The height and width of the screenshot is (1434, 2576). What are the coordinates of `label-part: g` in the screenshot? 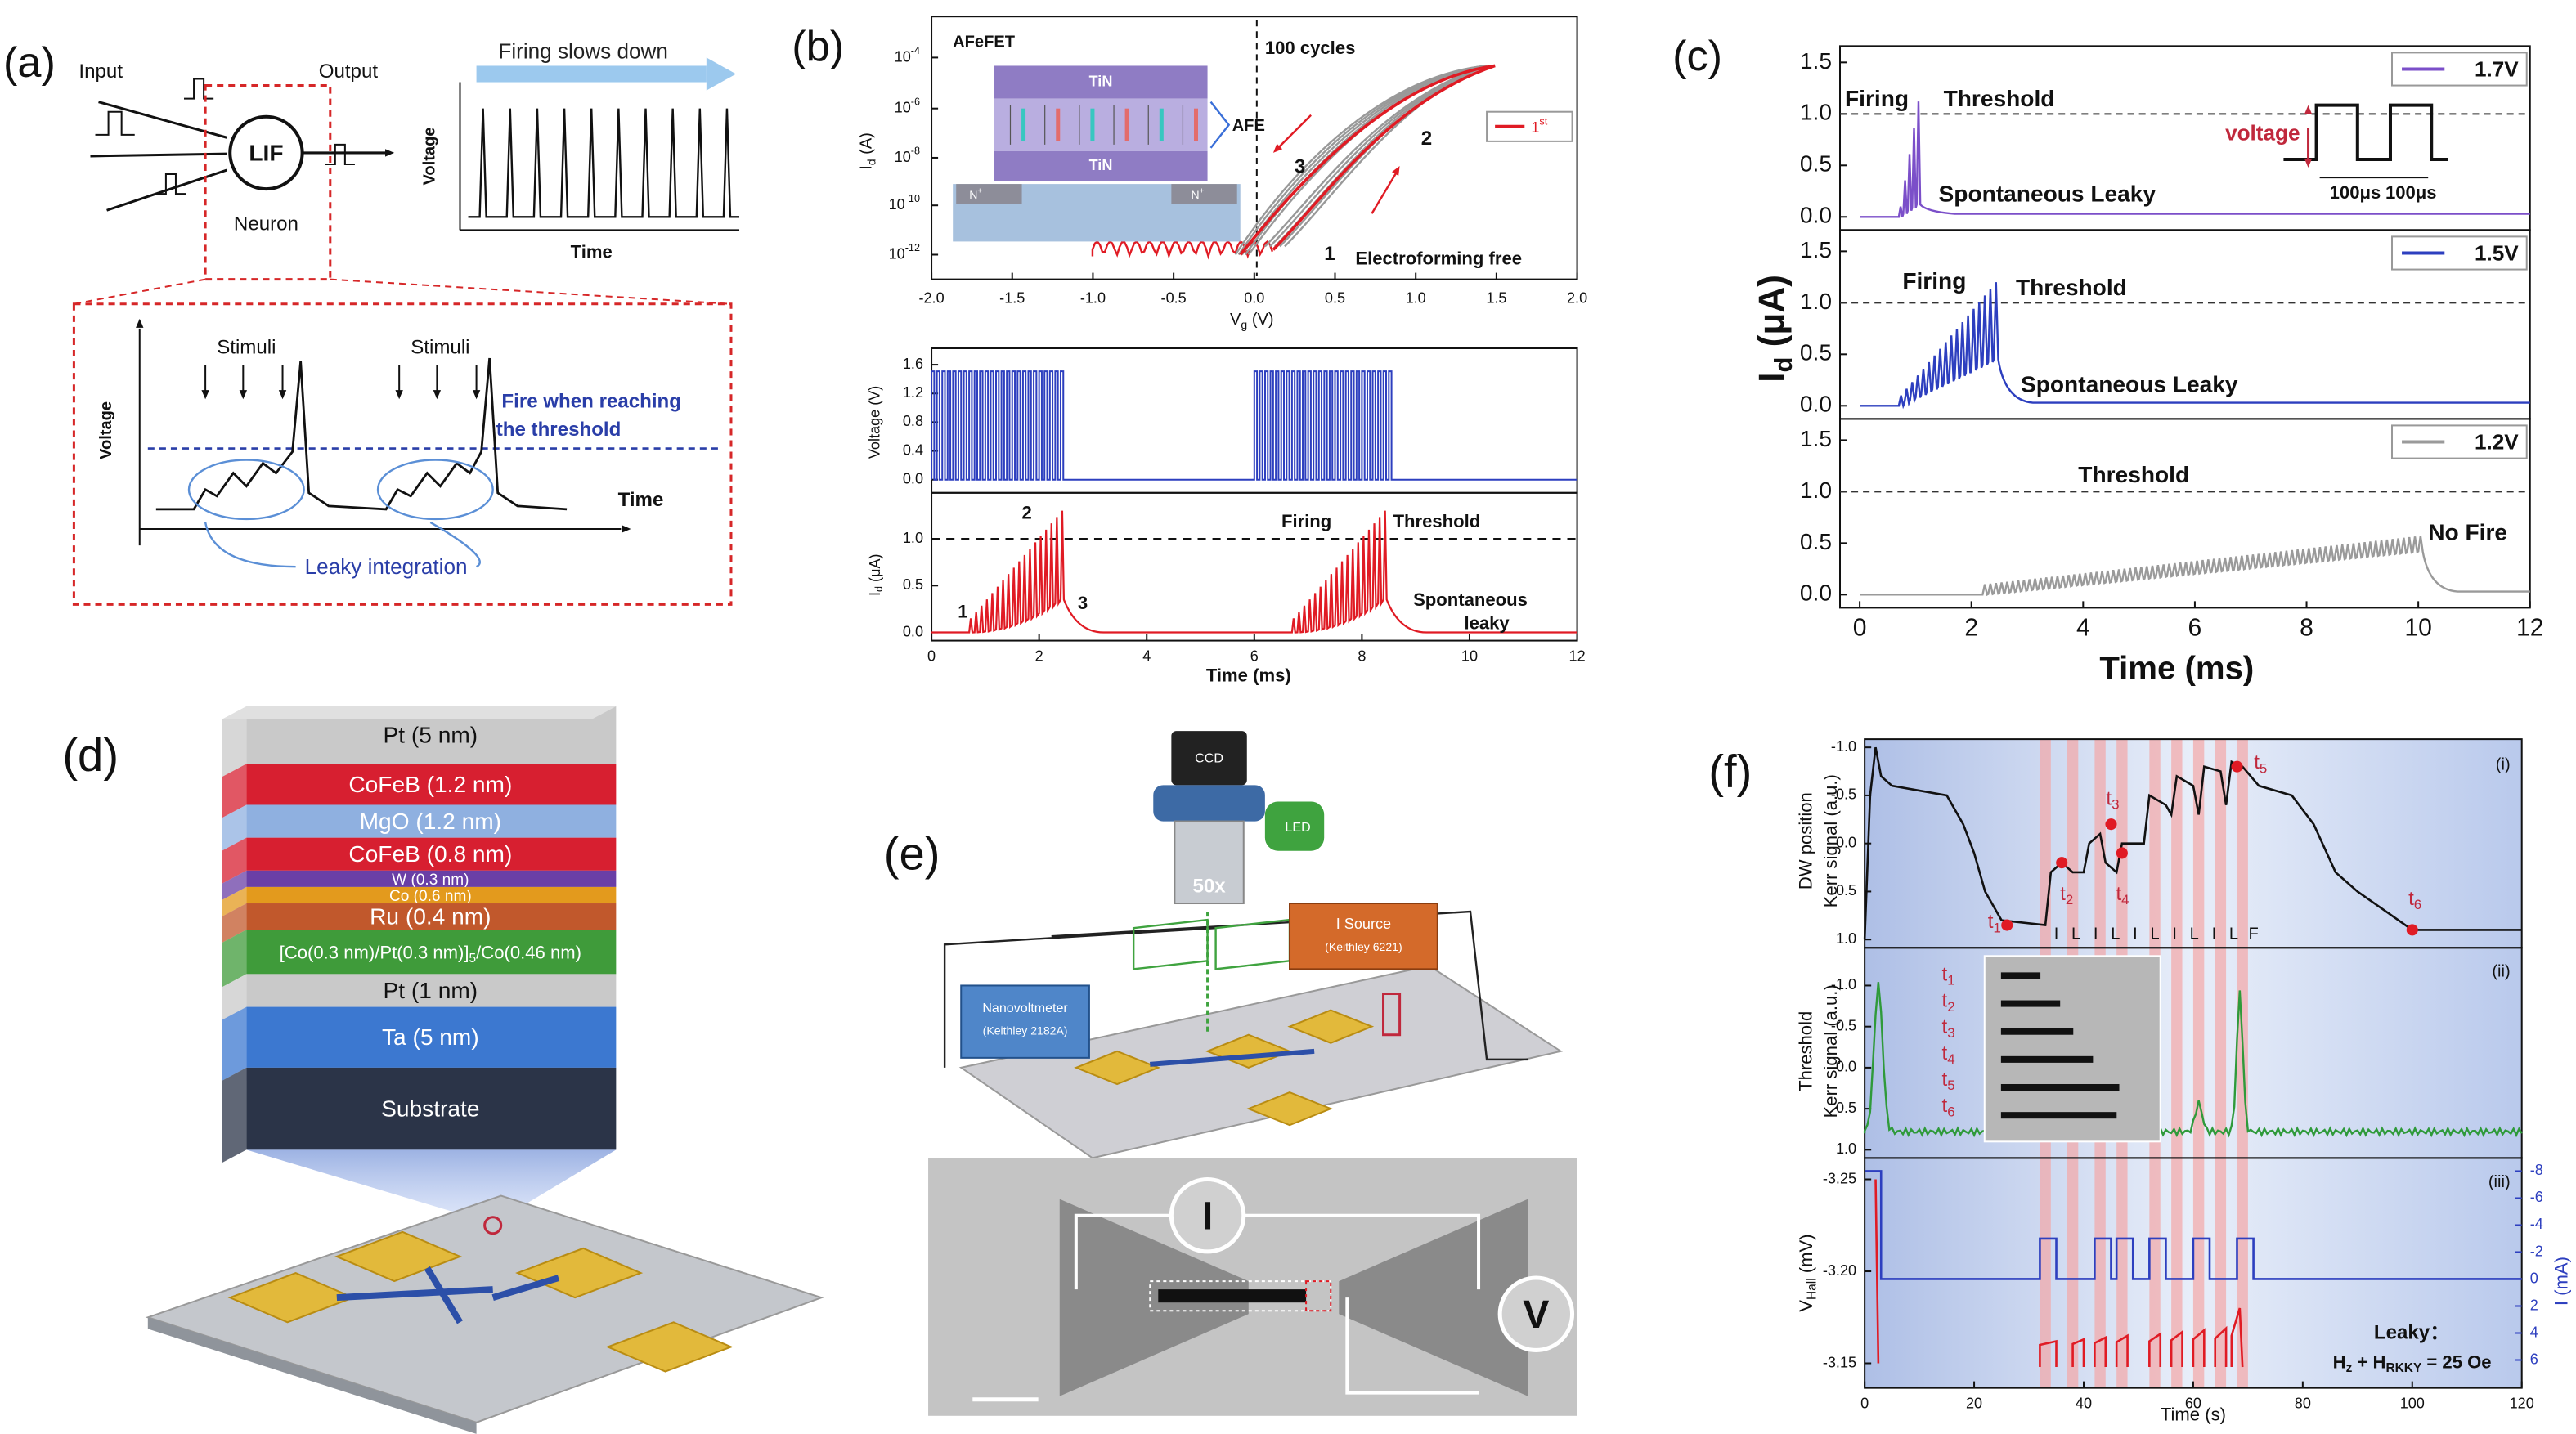 It's located at (1244, 324).